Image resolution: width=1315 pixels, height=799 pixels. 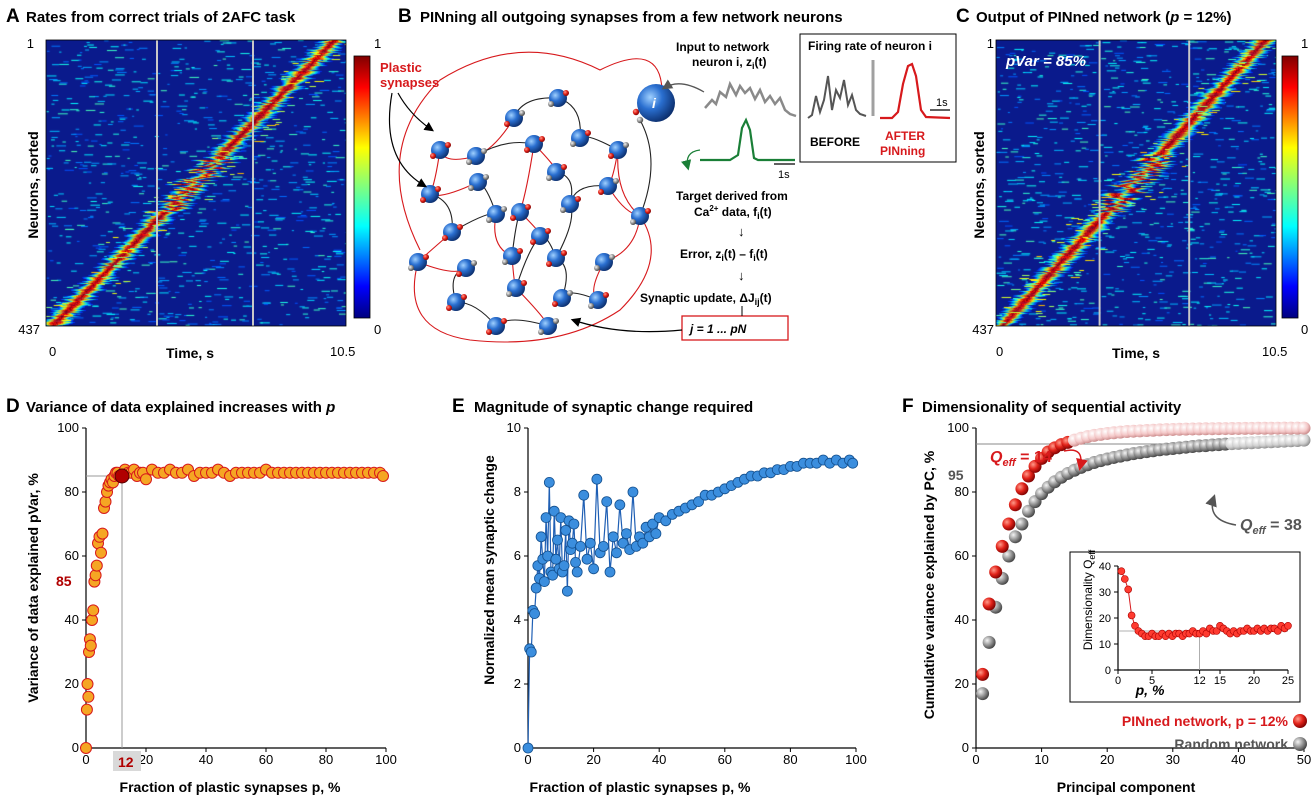 I want to click on panel-f-x-tick-label: 0, so click(x=975, y=759).